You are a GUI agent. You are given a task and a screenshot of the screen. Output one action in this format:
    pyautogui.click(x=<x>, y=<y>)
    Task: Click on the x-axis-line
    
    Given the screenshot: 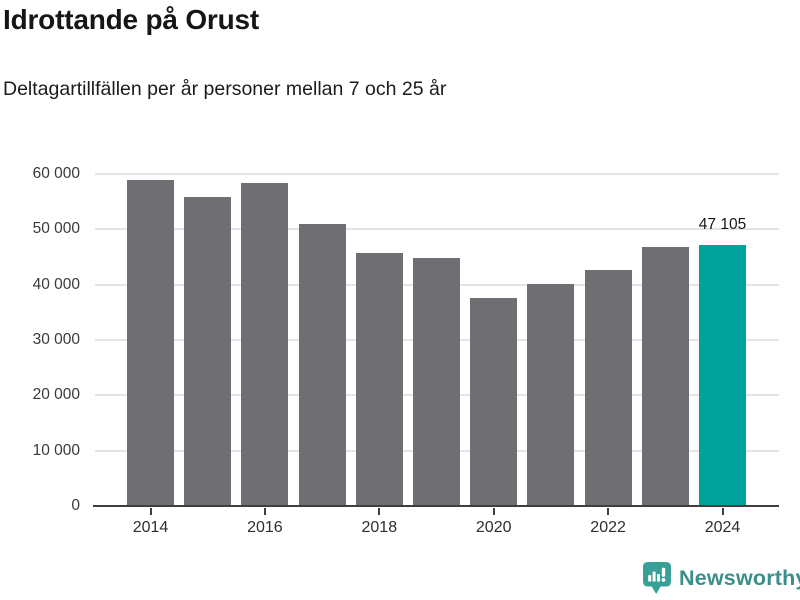 What is the action you would take?
    pyautogui.click(x=436, y=505)
    